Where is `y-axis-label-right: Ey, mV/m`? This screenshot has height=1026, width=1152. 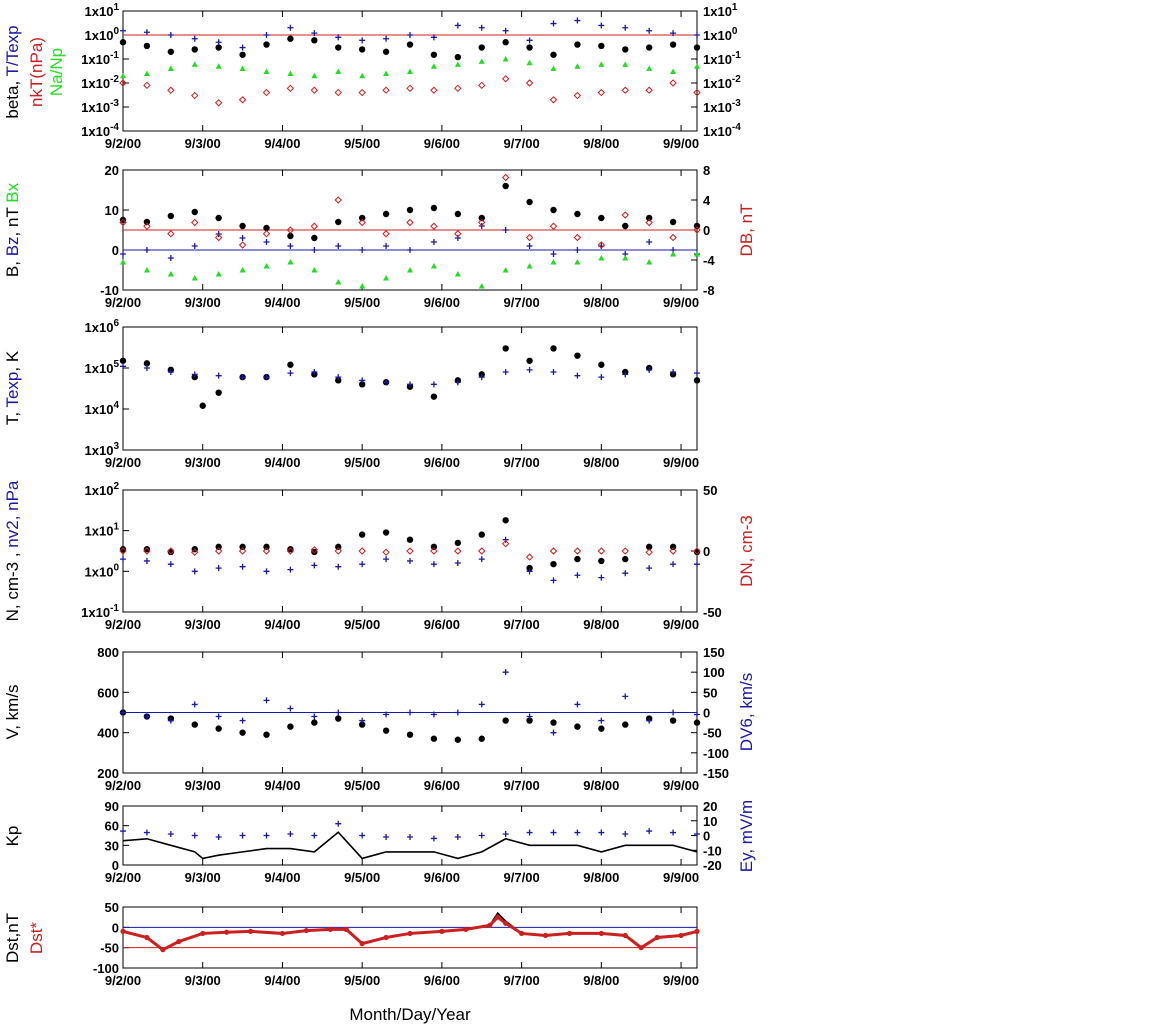
y-axis-label-right: Ey, mV/m is located at coordinates (746, 836).